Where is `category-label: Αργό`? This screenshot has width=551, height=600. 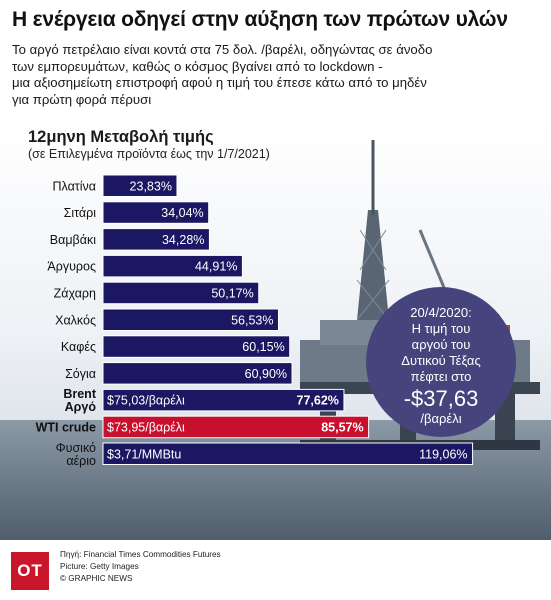
category-label: Αργό is located at coordinates (81, 407).